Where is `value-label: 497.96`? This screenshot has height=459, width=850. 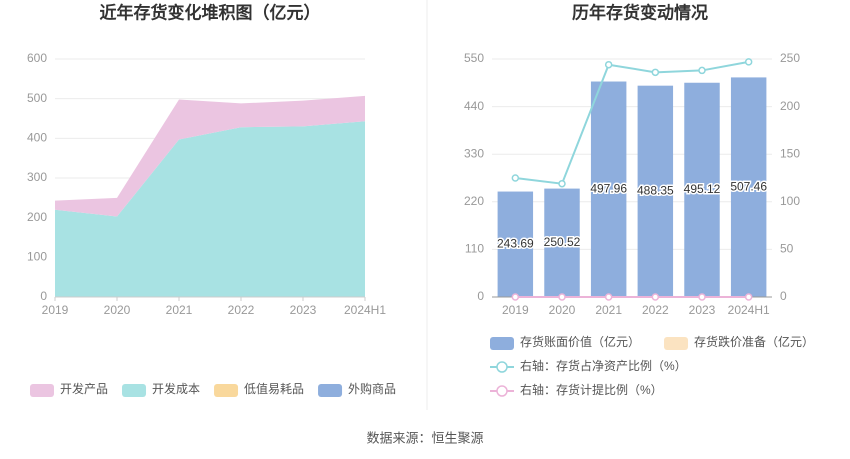
value-label: 497.96 is located at coordinates (608, 188).